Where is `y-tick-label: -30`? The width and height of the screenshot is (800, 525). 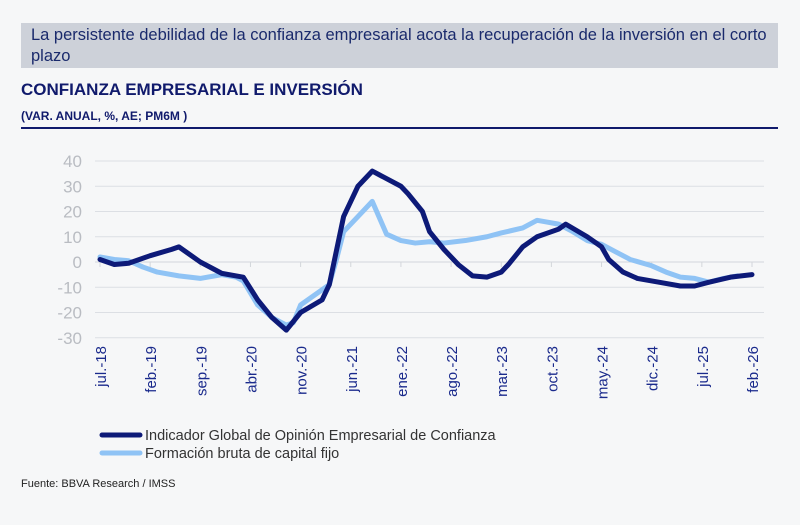 y-tick-label: -30 is located at coordinates (69, 338).